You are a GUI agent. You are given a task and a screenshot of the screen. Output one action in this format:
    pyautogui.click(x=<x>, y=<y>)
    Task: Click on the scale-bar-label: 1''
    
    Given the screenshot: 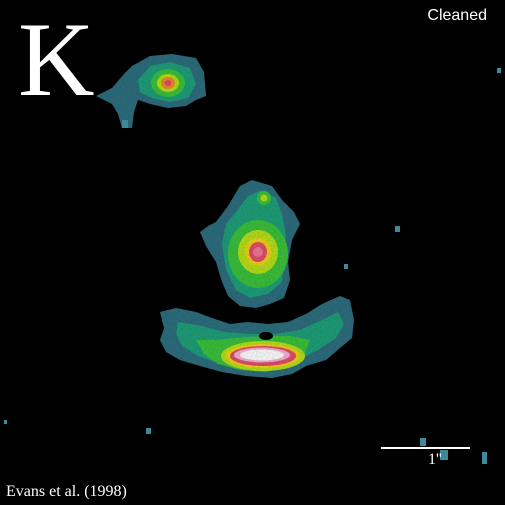 What is the action you would take?
    pyautogui.click(x=435, y=459)
    